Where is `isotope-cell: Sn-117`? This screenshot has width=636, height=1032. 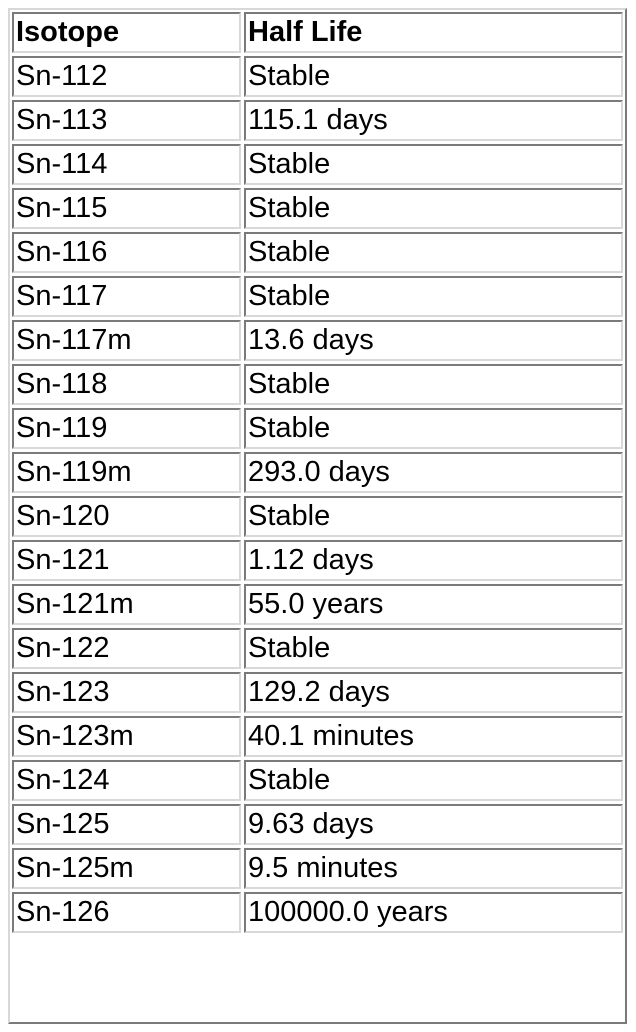
isotope-cell: Sn-117 is located at coordinates (126, 296).